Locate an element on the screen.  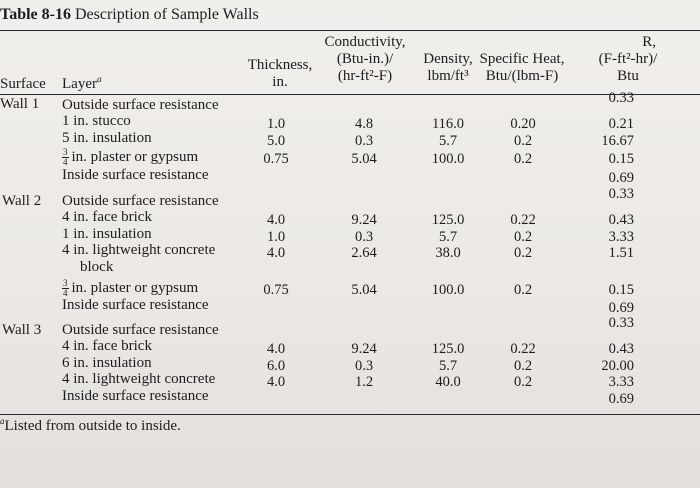
cell-density: 116.0 is located at coordinates (448, 124).